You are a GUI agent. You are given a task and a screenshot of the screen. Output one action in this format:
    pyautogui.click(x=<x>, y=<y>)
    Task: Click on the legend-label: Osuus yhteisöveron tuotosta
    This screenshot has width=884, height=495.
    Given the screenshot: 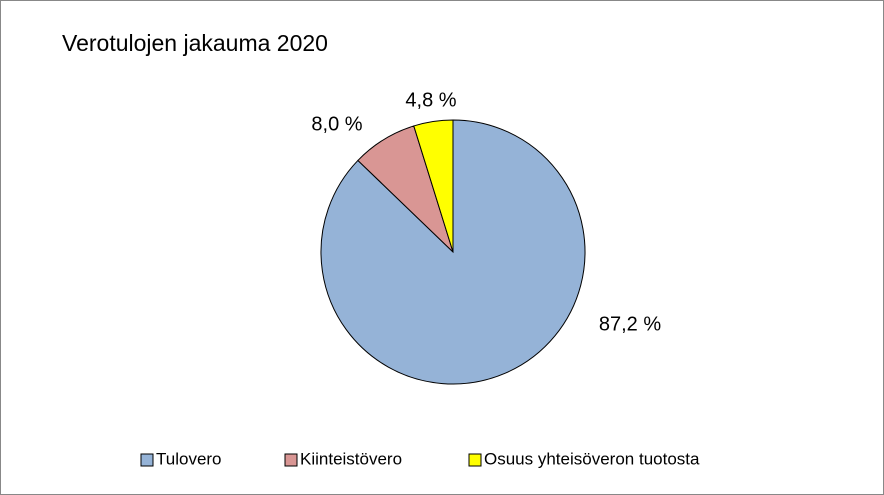 What is the action you would take?
    pyautogui.click(x=592, y=458)
    